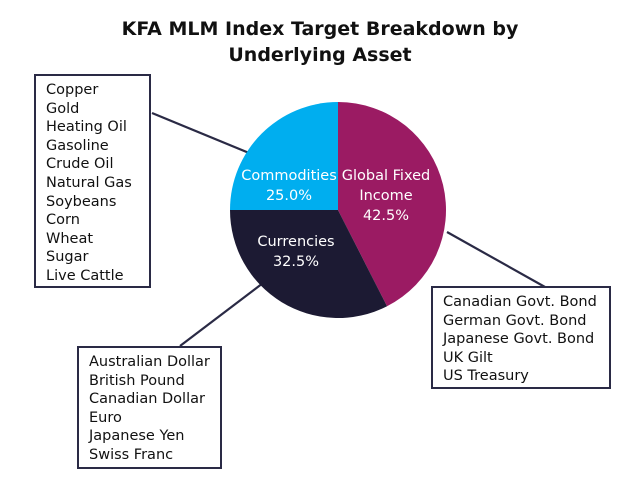  What do you see at coordinates (295, 242) in the screenshot?
I see `slice-label-currencies-line-1: Currencies` at bounding box center [295, 242].